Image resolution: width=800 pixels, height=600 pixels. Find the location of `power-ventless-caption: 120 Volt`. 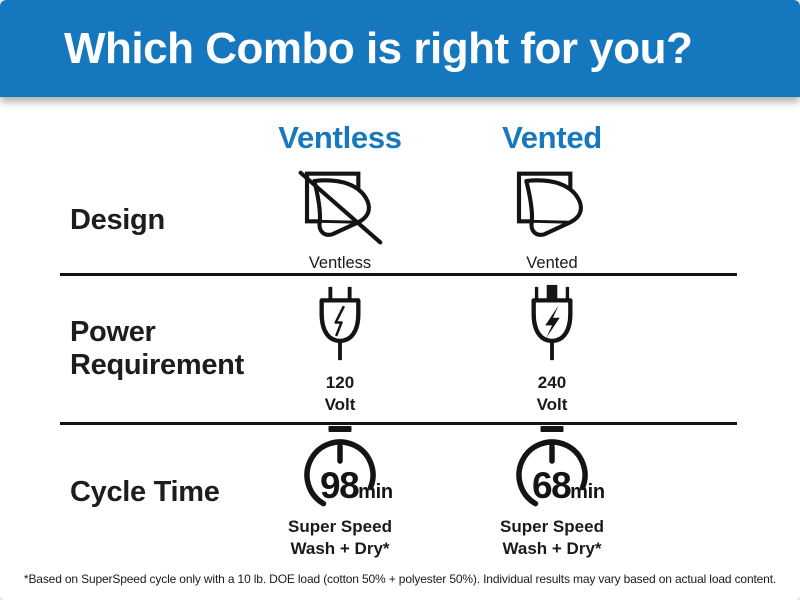

power-ventless-caption: 120 Volt is located at coordinates (340, 393).